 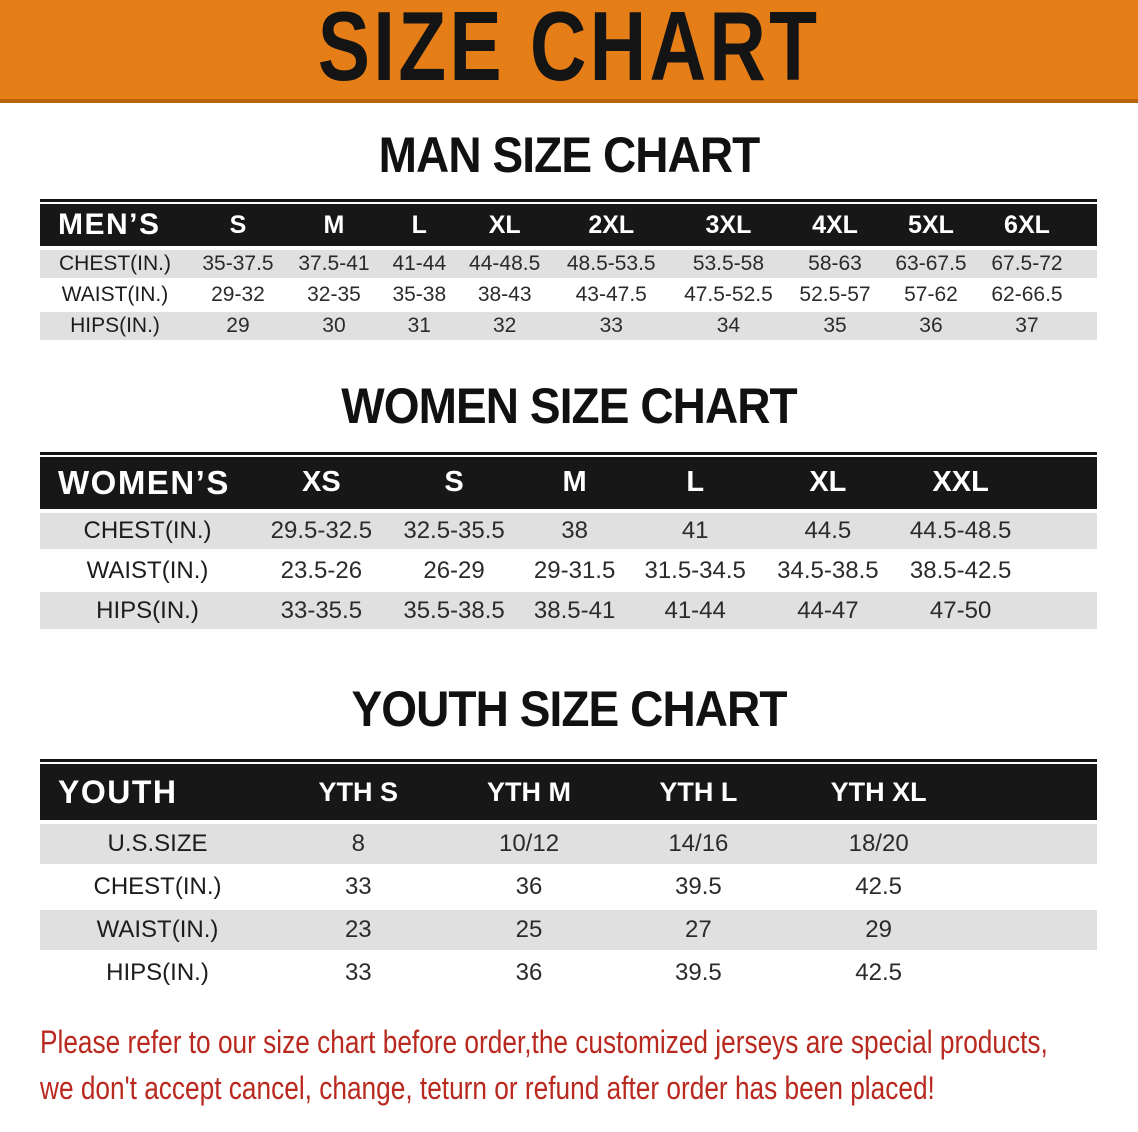 I want to click on women-section-heading: WOMEN SIZE CHART, so click(x=569, y=405).